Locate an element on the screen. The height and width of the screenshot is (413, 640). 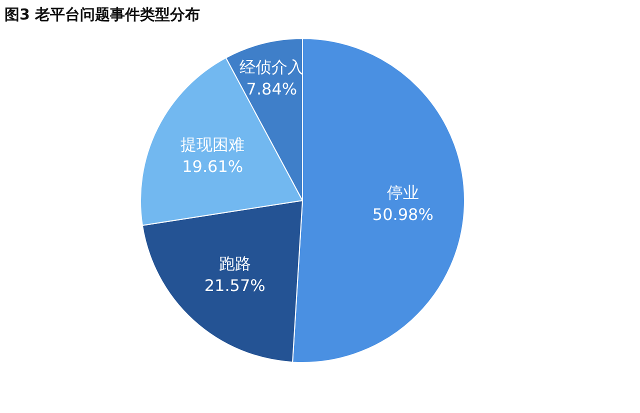
data-label: 50.98% is located at coordinates (403, 214).